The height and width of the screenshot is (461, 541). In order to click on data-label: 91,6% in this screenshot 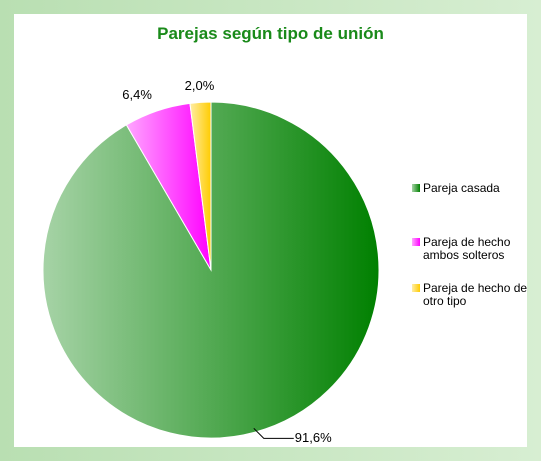, I will do `click(313, 437)`.